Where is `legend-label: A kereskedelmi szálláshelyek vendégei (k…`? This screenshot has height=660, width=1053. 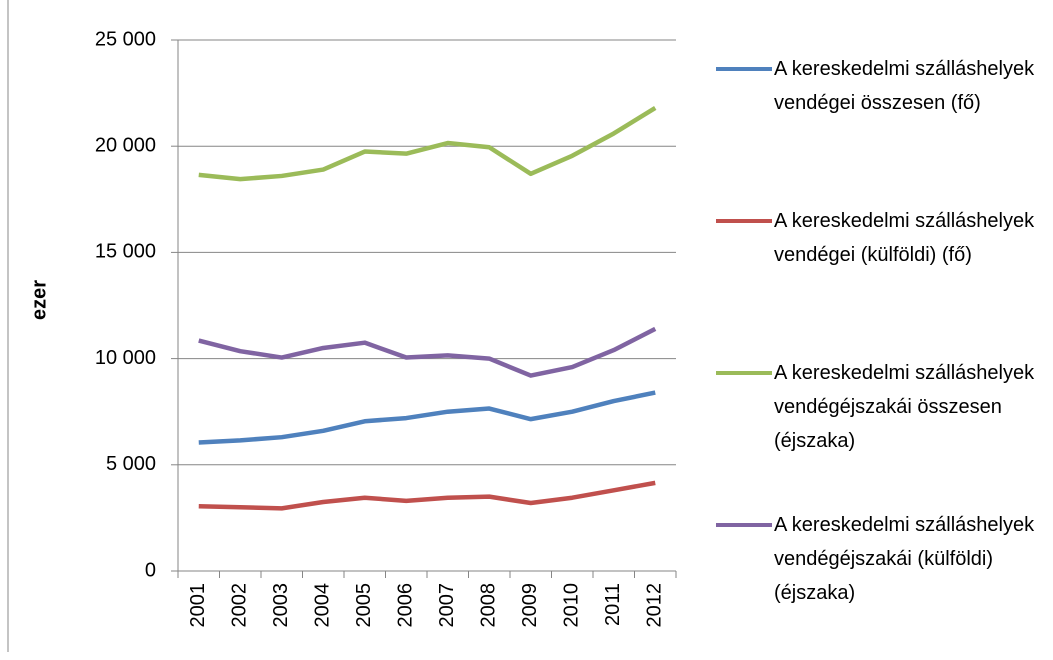
legend-label: A kereskedelmi szálláshelyek vendégei (k… is located at coordinates (904, 238).